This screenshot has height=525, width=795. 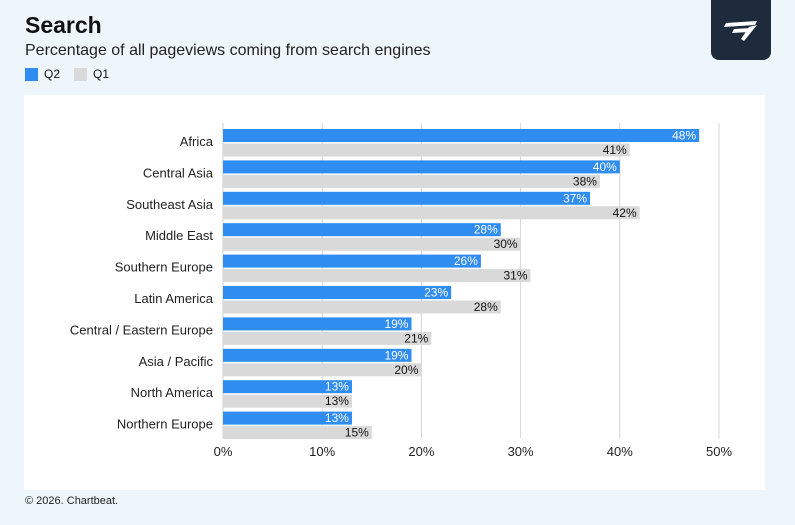 I want to click on data-label-q2: 23%, so click(x=436, y=293).